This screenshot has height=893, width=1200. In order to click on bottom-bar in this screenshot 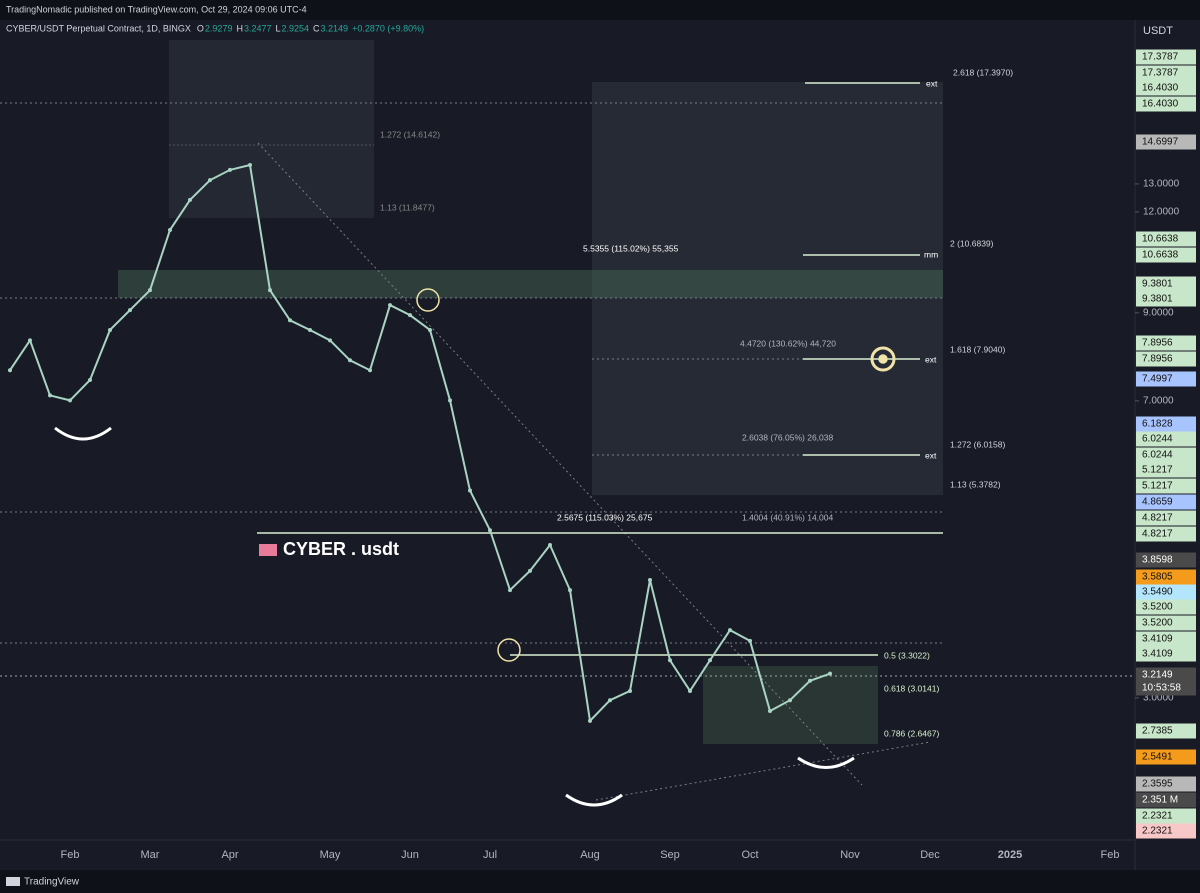, I will do `click(600, 881)`.